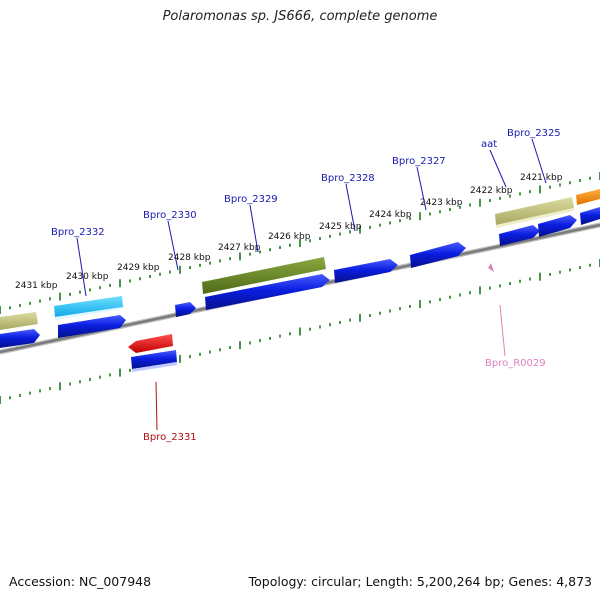  What do you see at coordinates (19, 321) in the screenshot?
I see `feature-olive-left` at bounding box center [19, 321].